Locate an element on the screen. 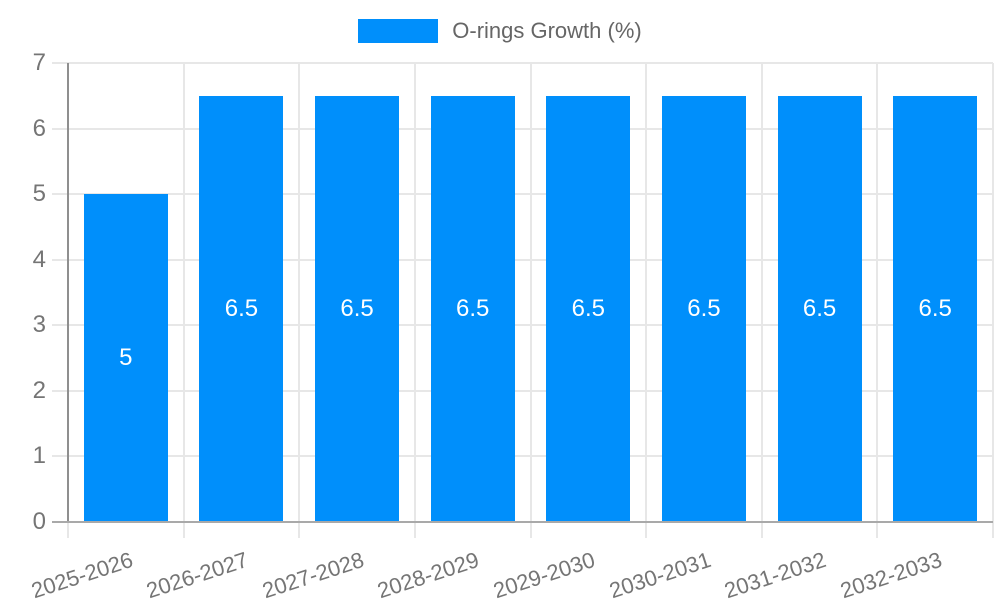 The width and height of the screenshot is (1000, 600). y-tick-label: 7 is located at coordinates (39, 62).